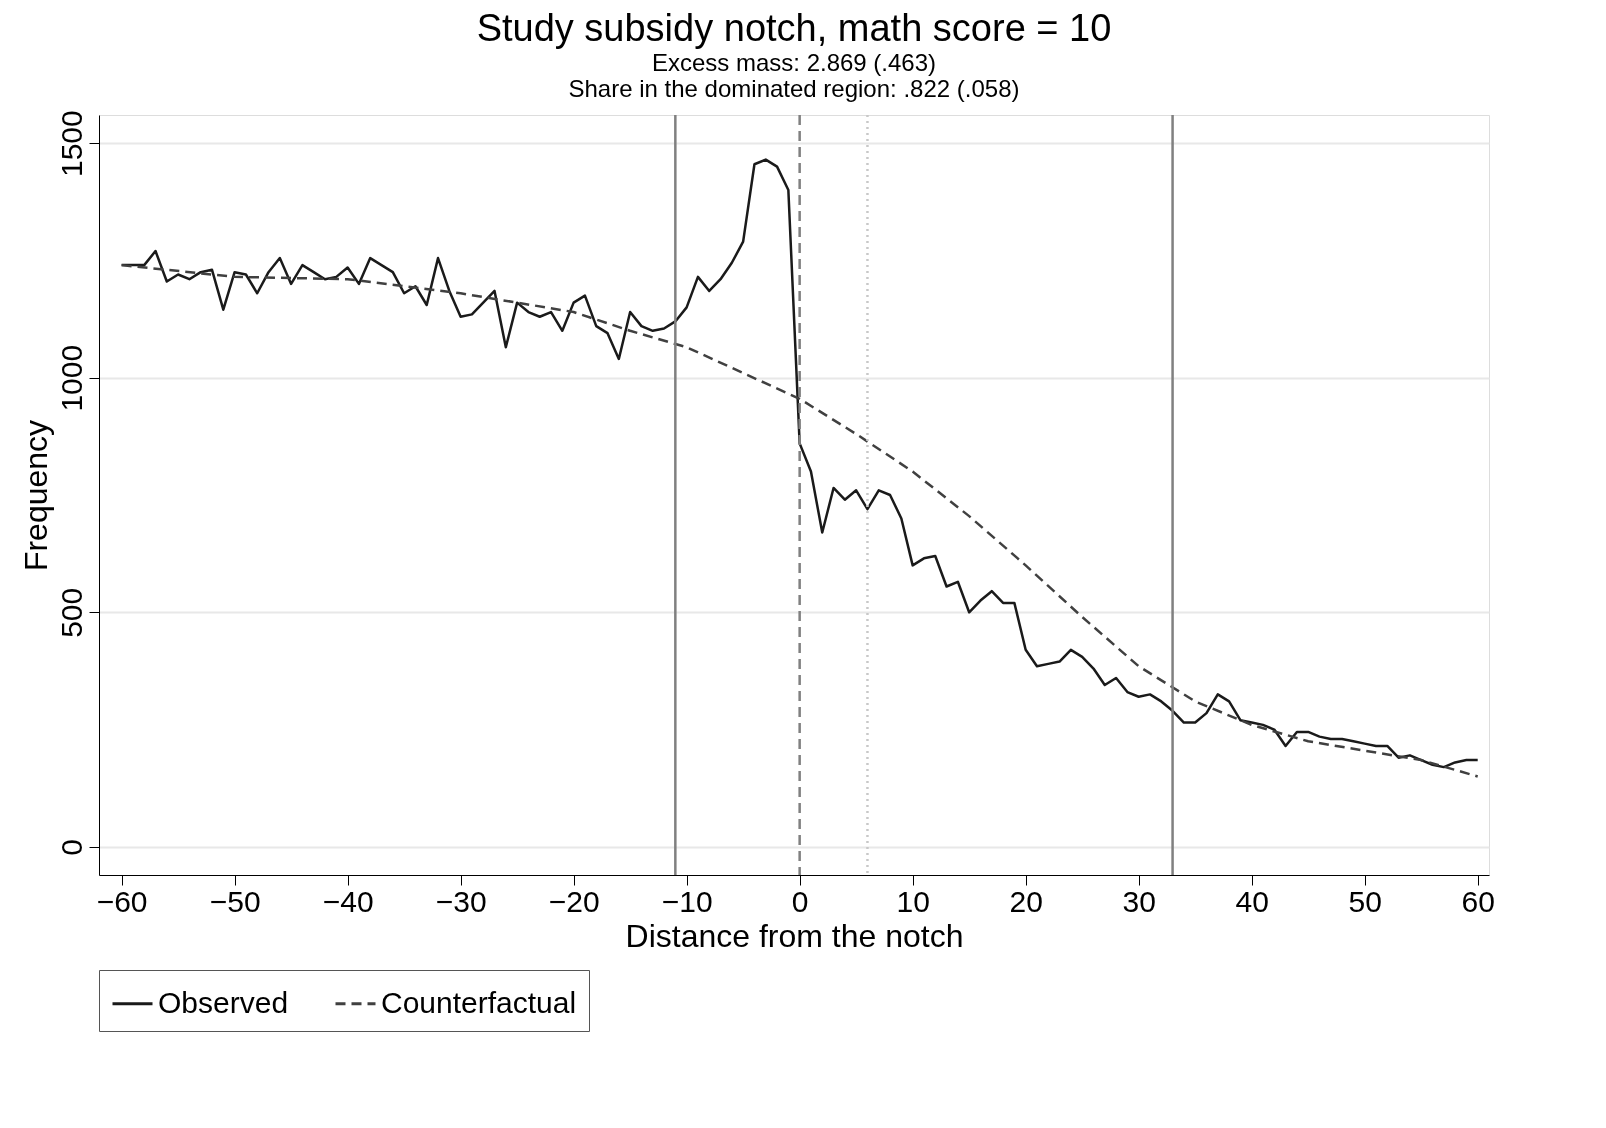  I want to click on x-tick-label: −40, so click(348, 901).